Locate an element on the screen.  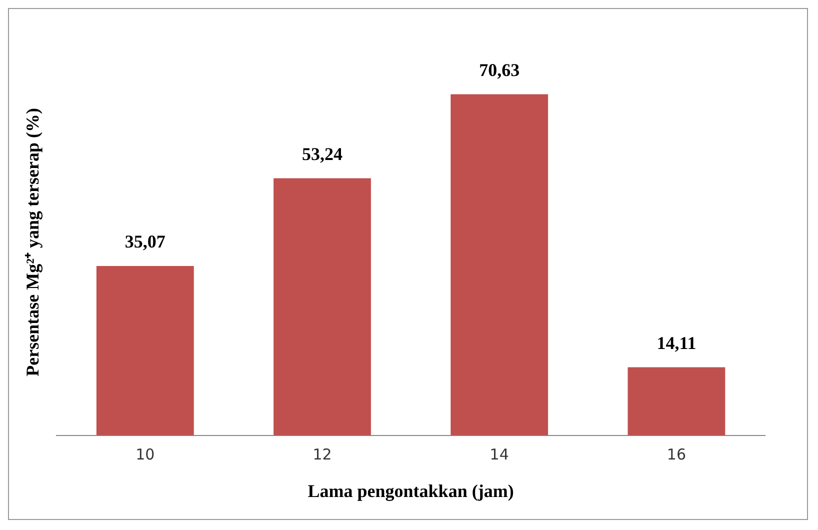
x-tick-label: 12 is located at coordinates (322, 454).